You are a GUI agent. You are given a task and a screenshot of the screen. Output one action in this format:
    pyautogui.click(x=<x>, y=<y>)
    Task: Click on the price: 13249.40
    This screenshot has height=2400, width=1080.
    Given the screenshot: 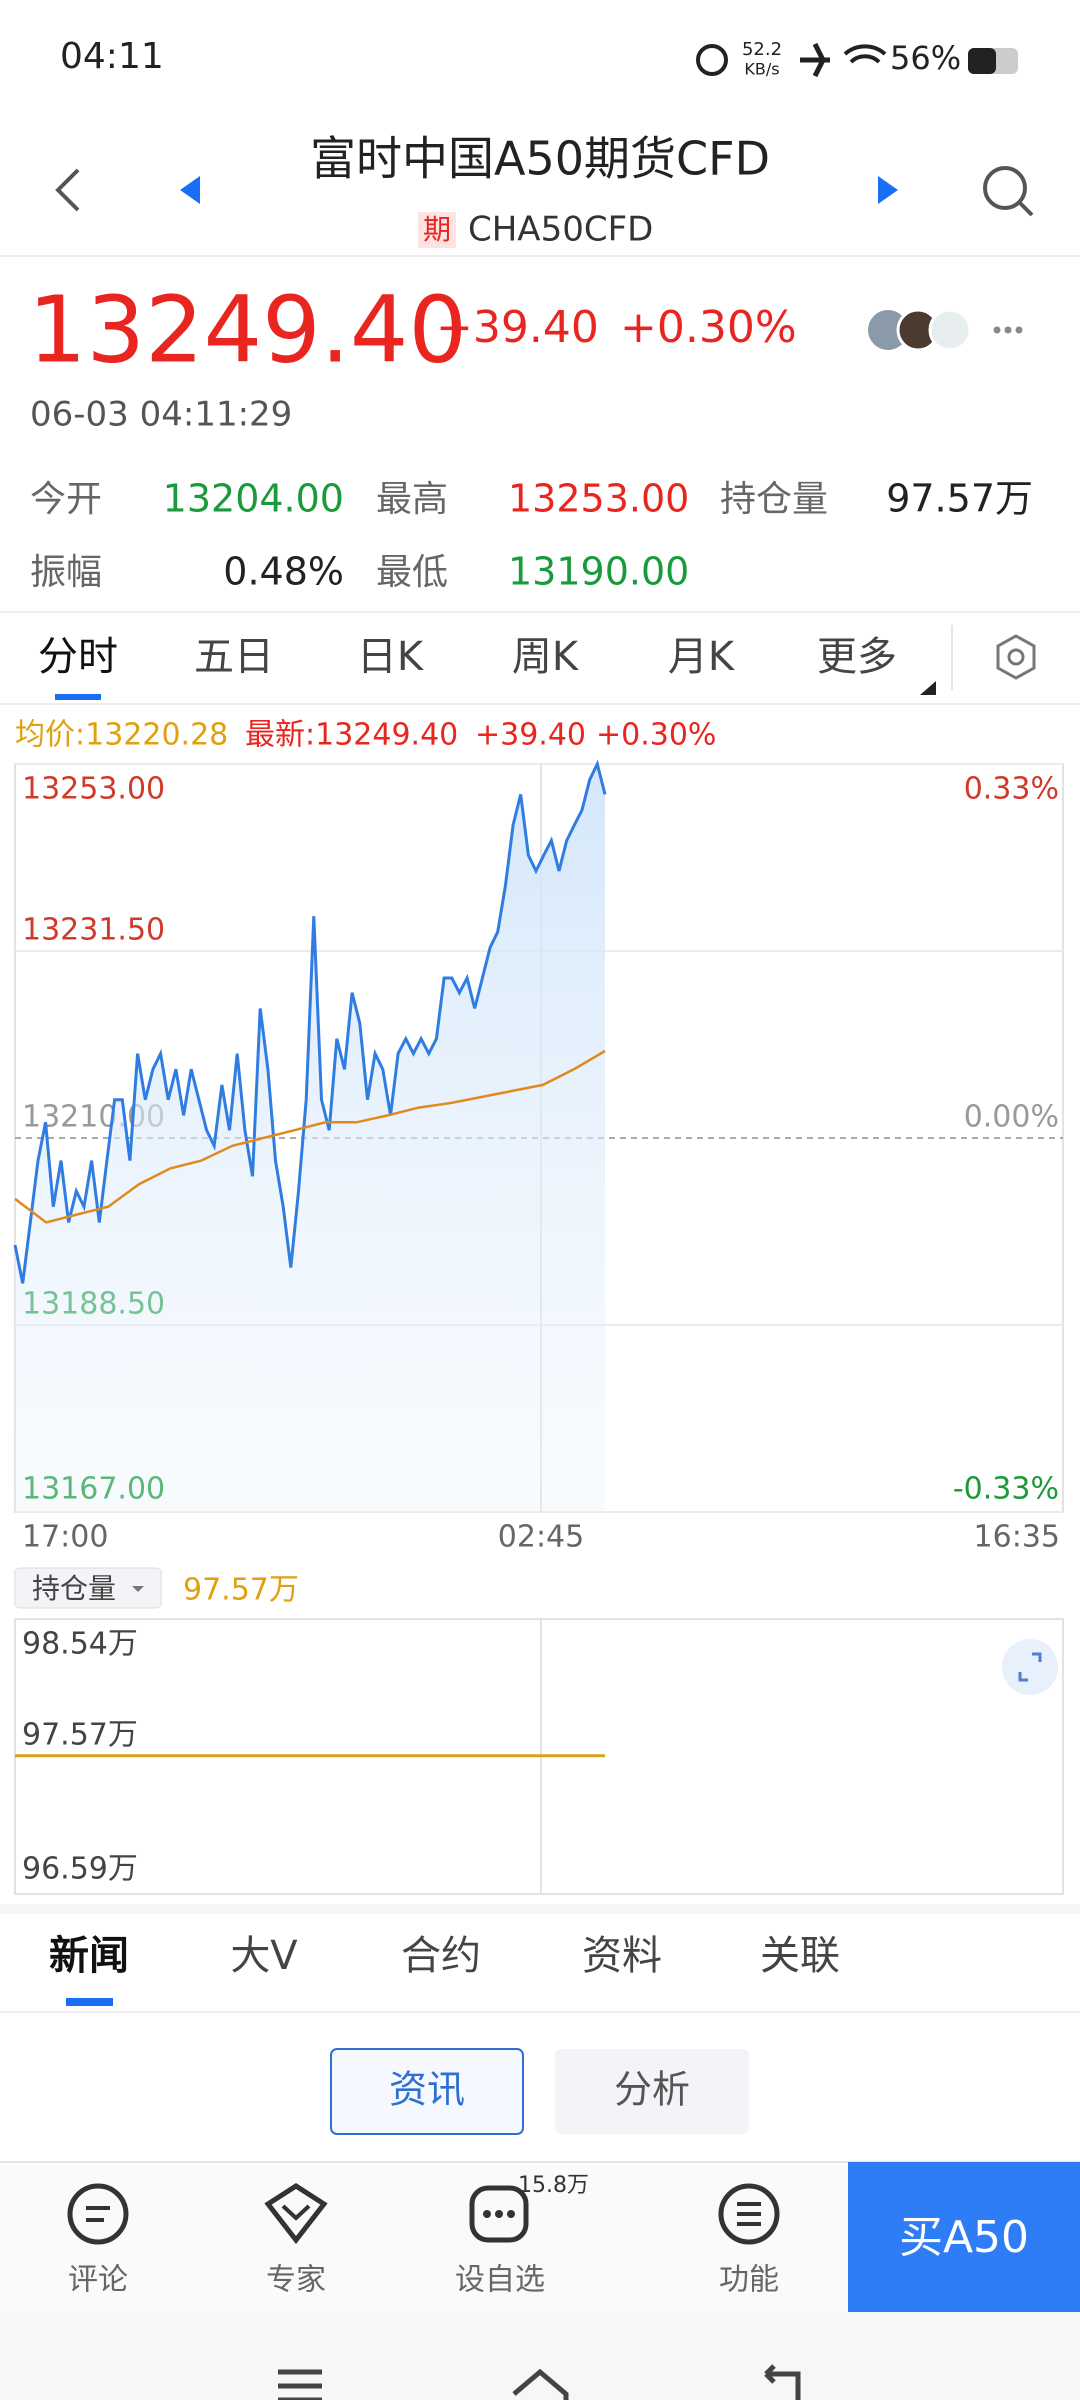 What is the action you would take?
    pyautogui.click(x=247, y=329)
    